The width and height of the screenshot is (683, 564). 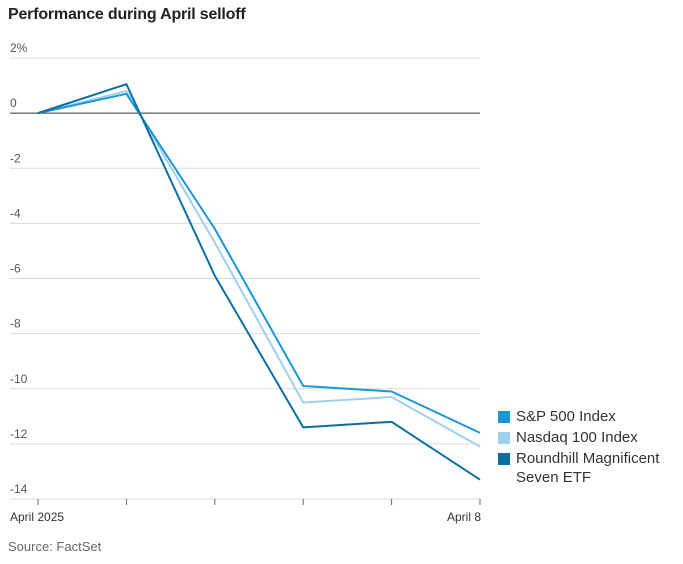 I want to click on y-axis-ticks: 2% 0 -2 -4 -6 -8 -10 -12 -14, so click(x=19, y=268).